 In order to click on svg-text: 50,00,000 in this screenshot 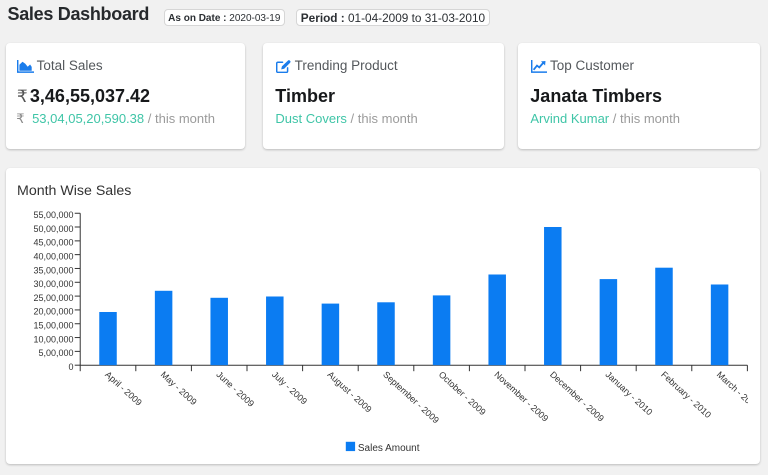, I will do `click(54, 229)`.